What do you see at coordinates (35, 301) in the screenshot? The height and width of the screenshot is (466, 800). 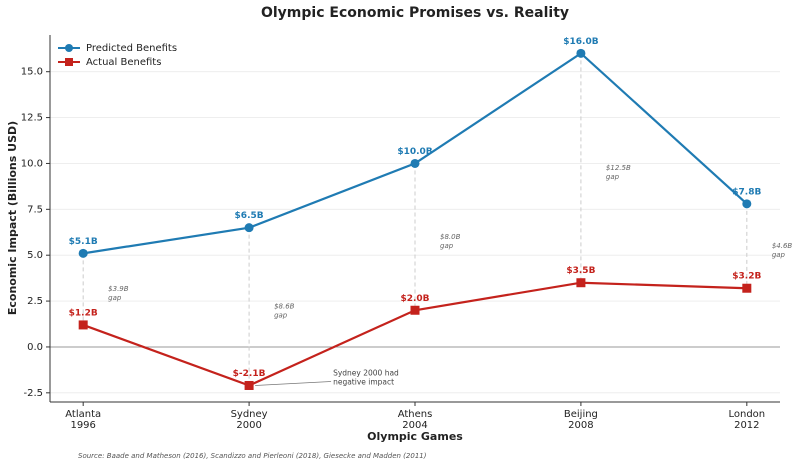 I see `y-tick-label: 2.5` at bounding box center [35, 301].